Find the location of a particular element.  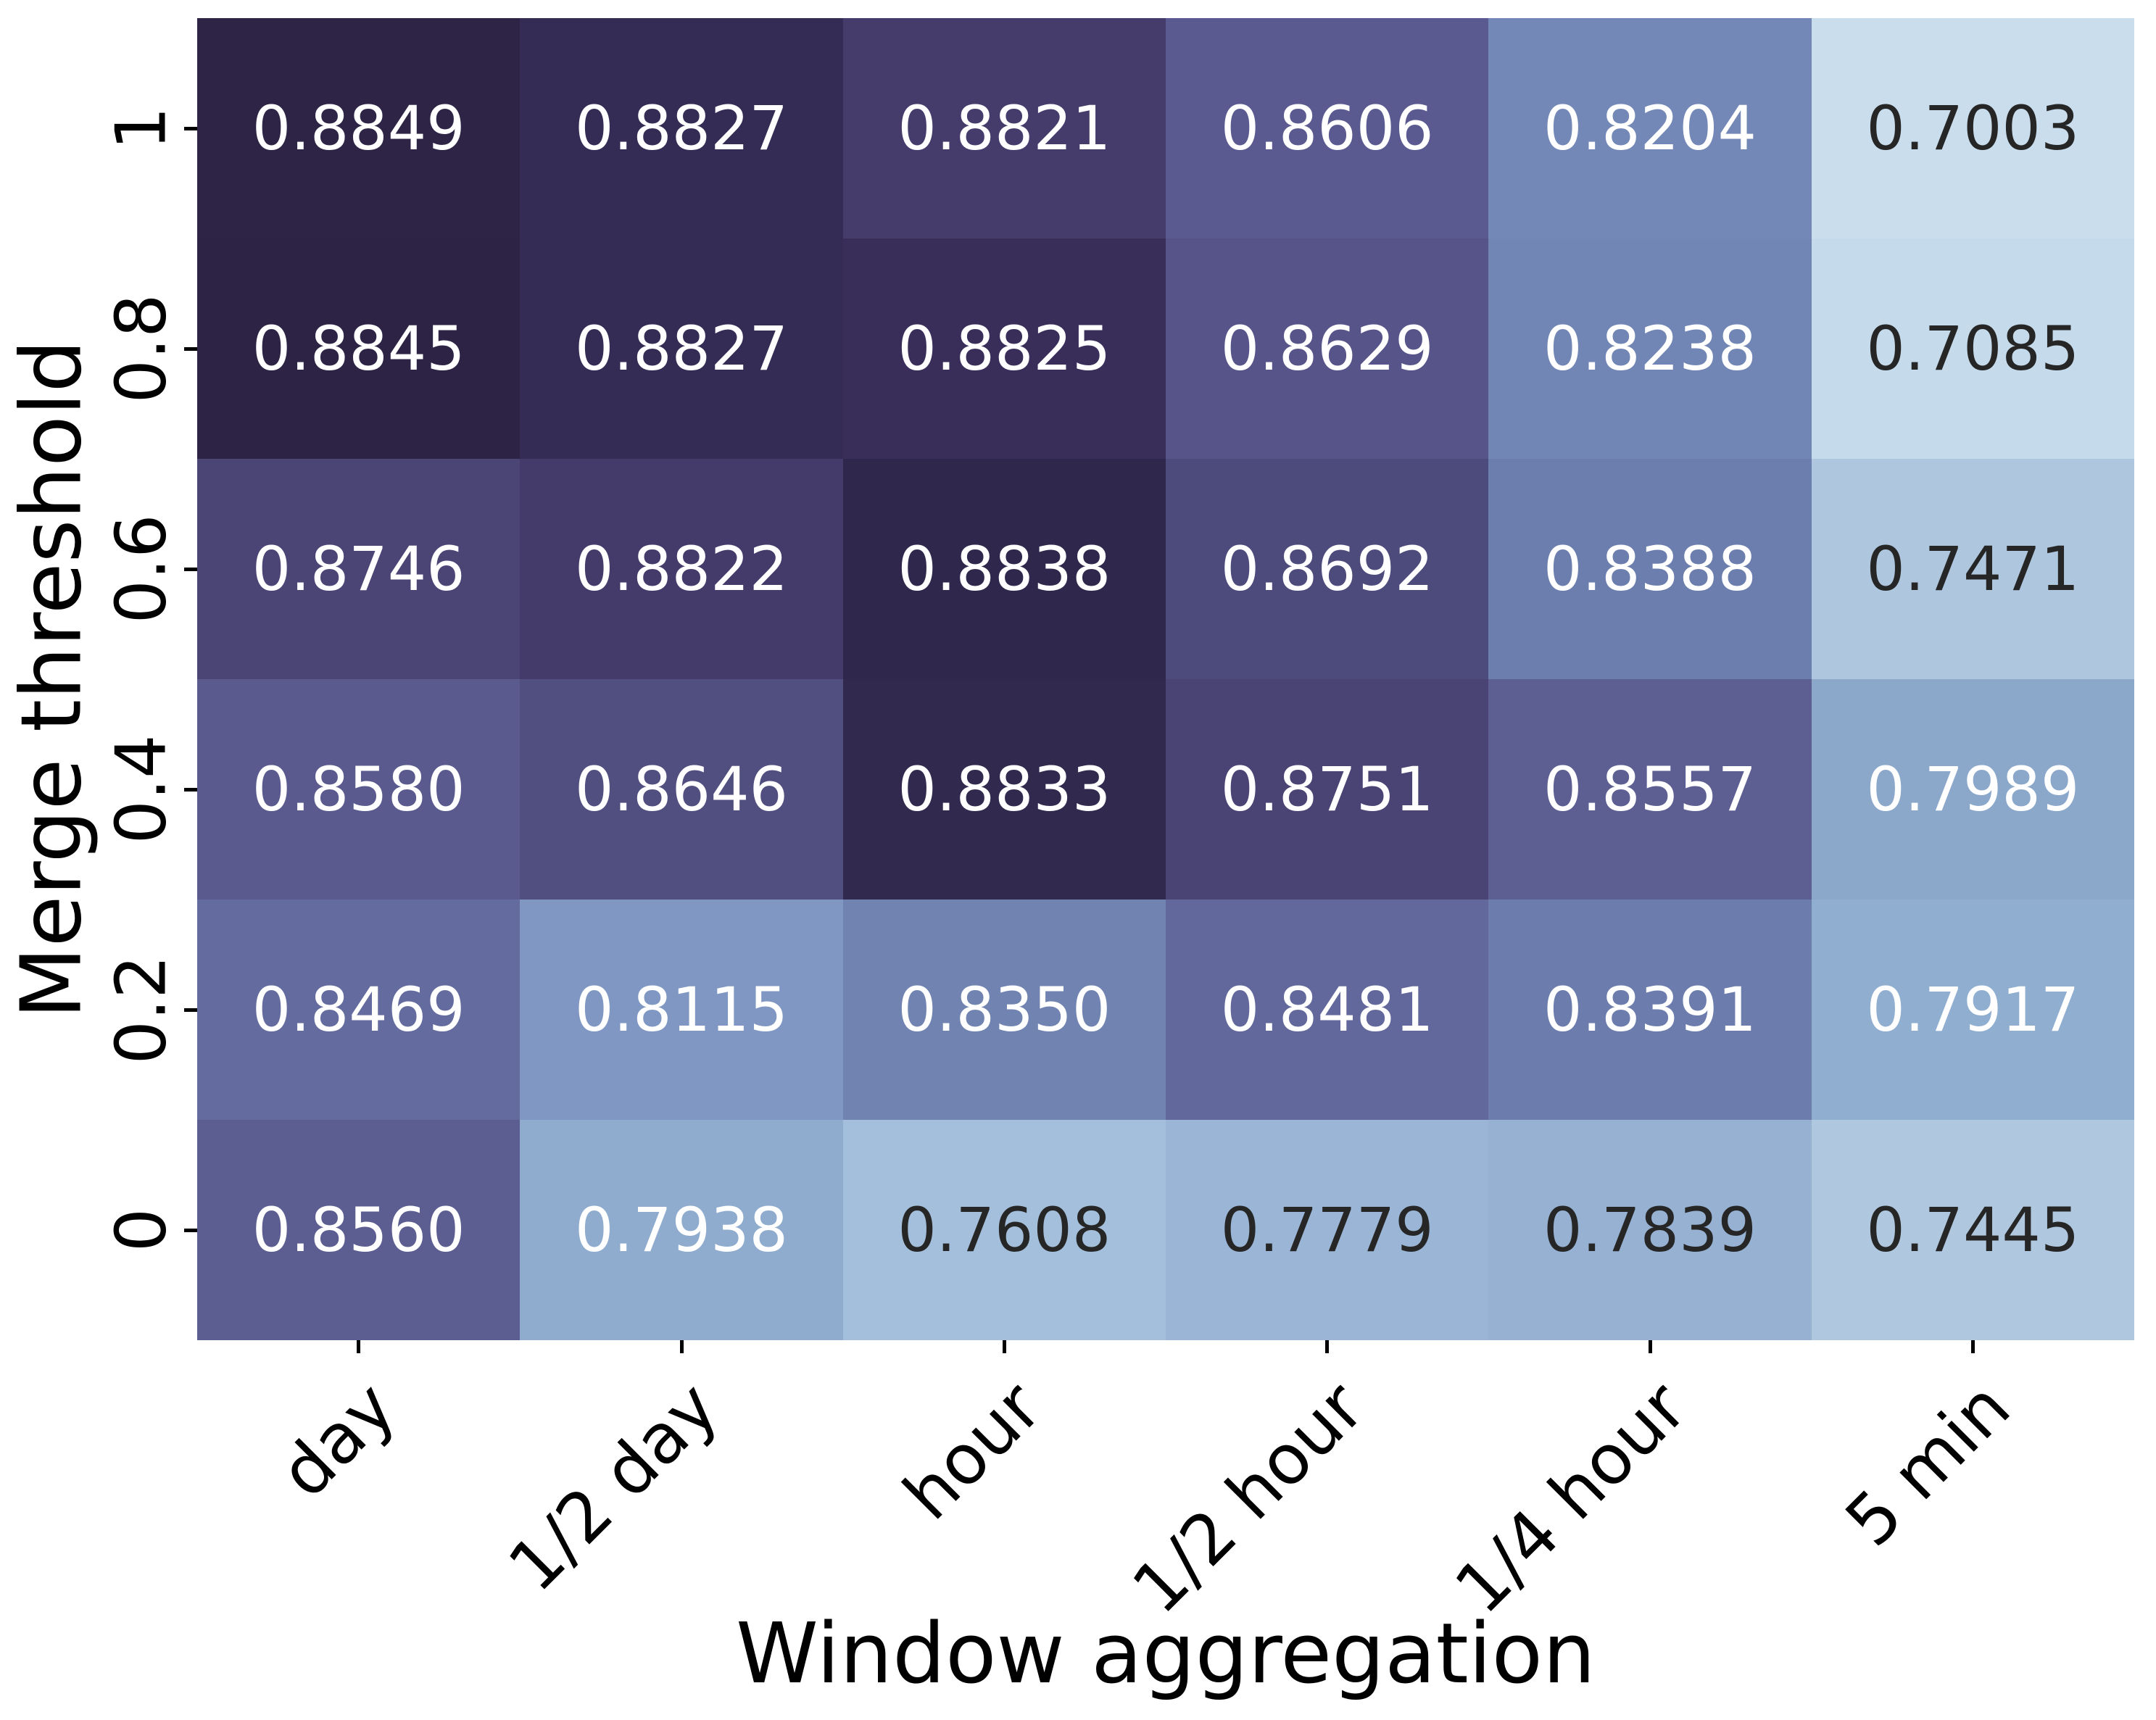

heatmap-cell: 0.8580 is located at coordinates (359, 790).